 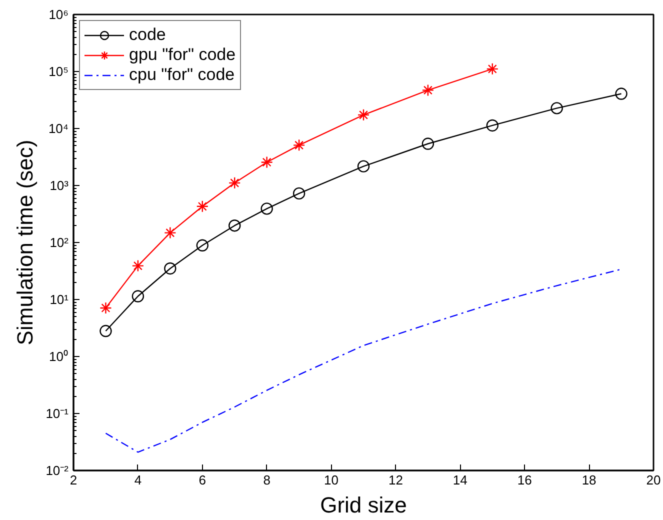 I want to click on y-tick-label: 10¹, so click(x=60, y=299).